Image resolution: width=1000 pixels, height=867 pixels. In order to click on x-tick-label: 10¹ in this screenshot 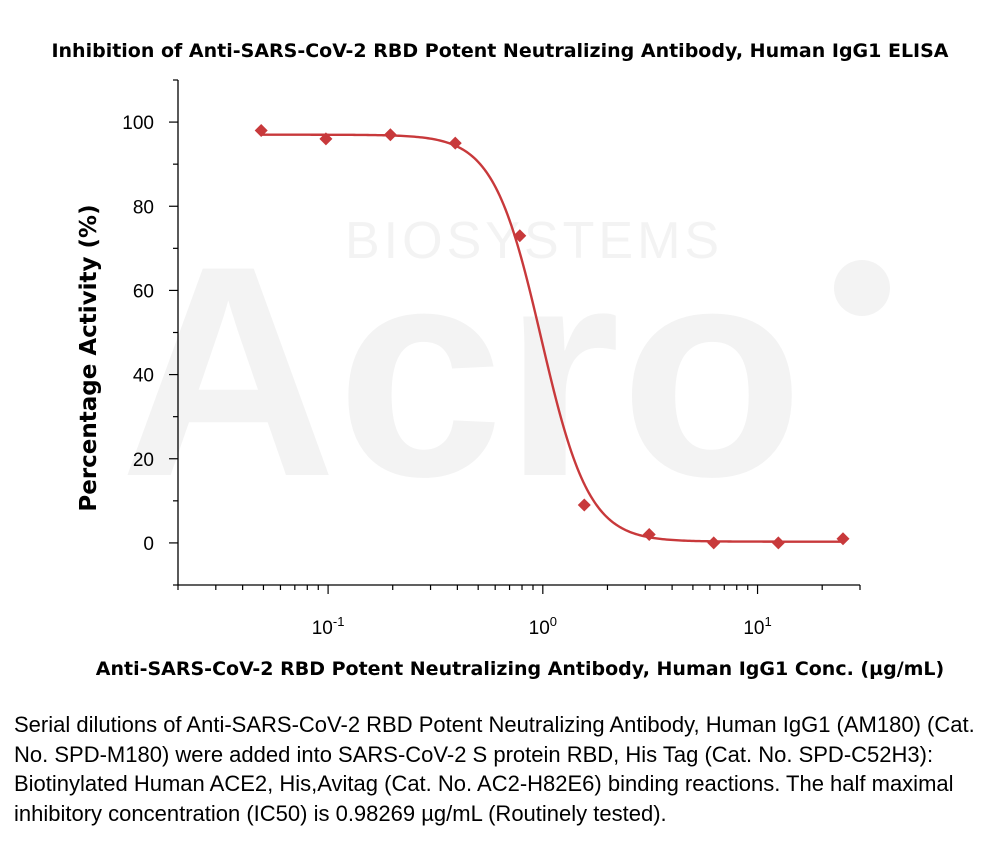, I will do `click(757, 626)`.